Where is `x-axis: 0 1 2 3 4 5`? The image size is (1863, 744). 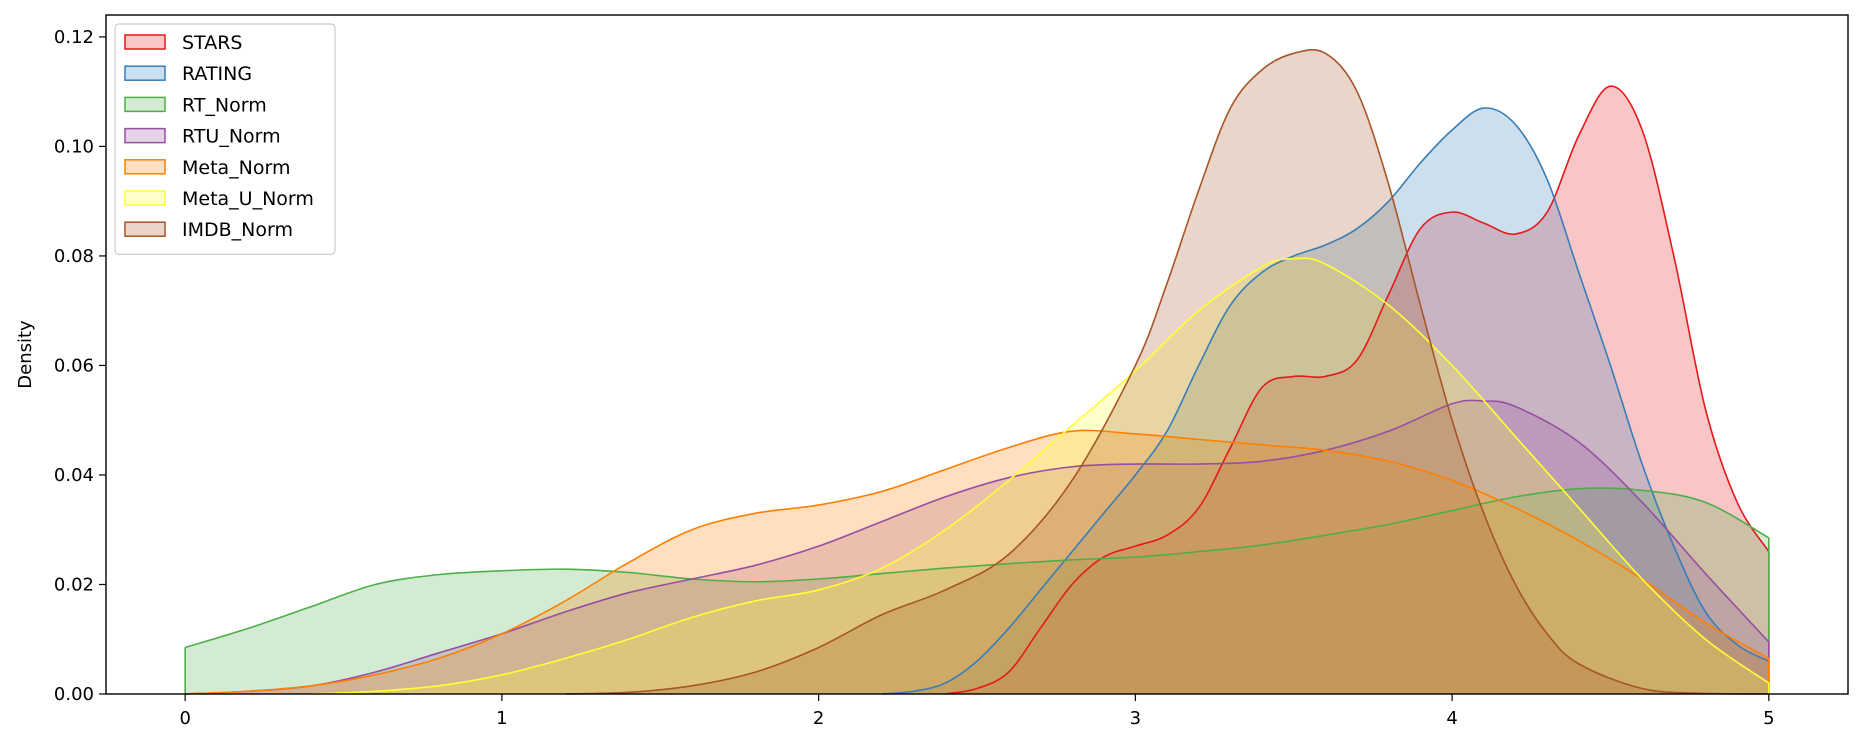
x-axis: 0 1 2 3 4 5 is located at coordinates (977, 711).